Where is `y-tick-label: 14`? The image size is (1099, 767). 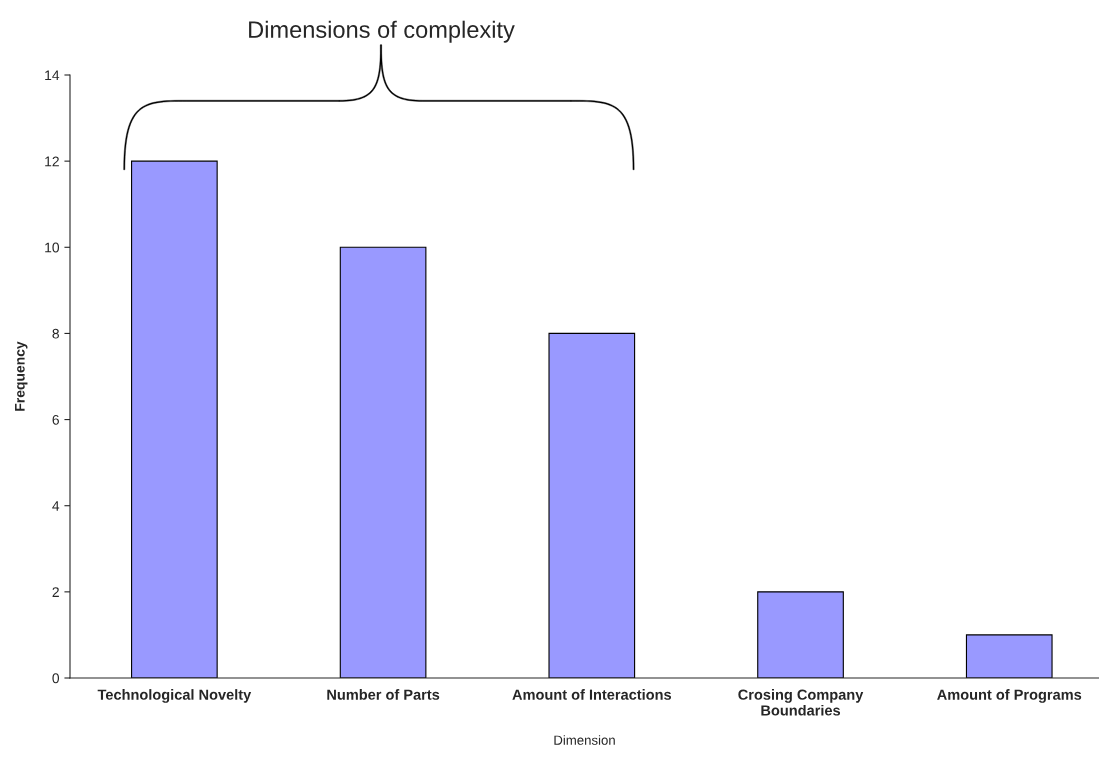 y-tick-label: 14 is located at coordinates (52, 75).